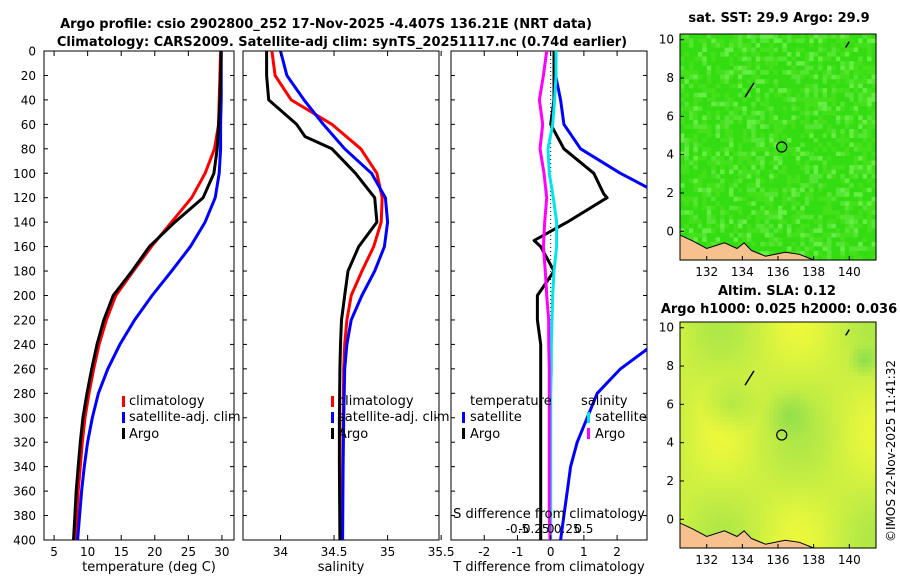  What do you see at coordinates (551, 552) in the screenshot?
I see `x-tick-label: 0` at bounding box center [551, 552].